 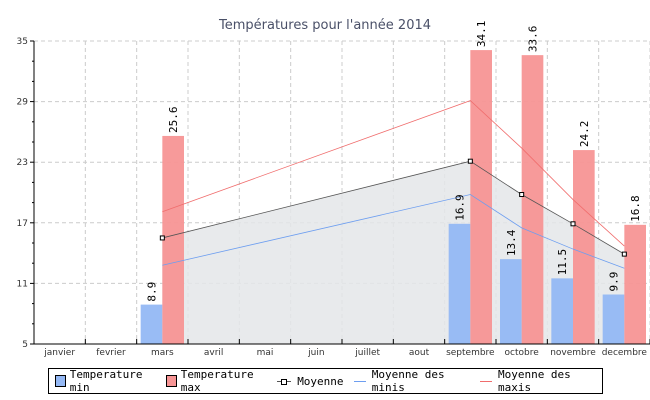 I want to click on data-label: 8.9, so click(x=152, y=292).